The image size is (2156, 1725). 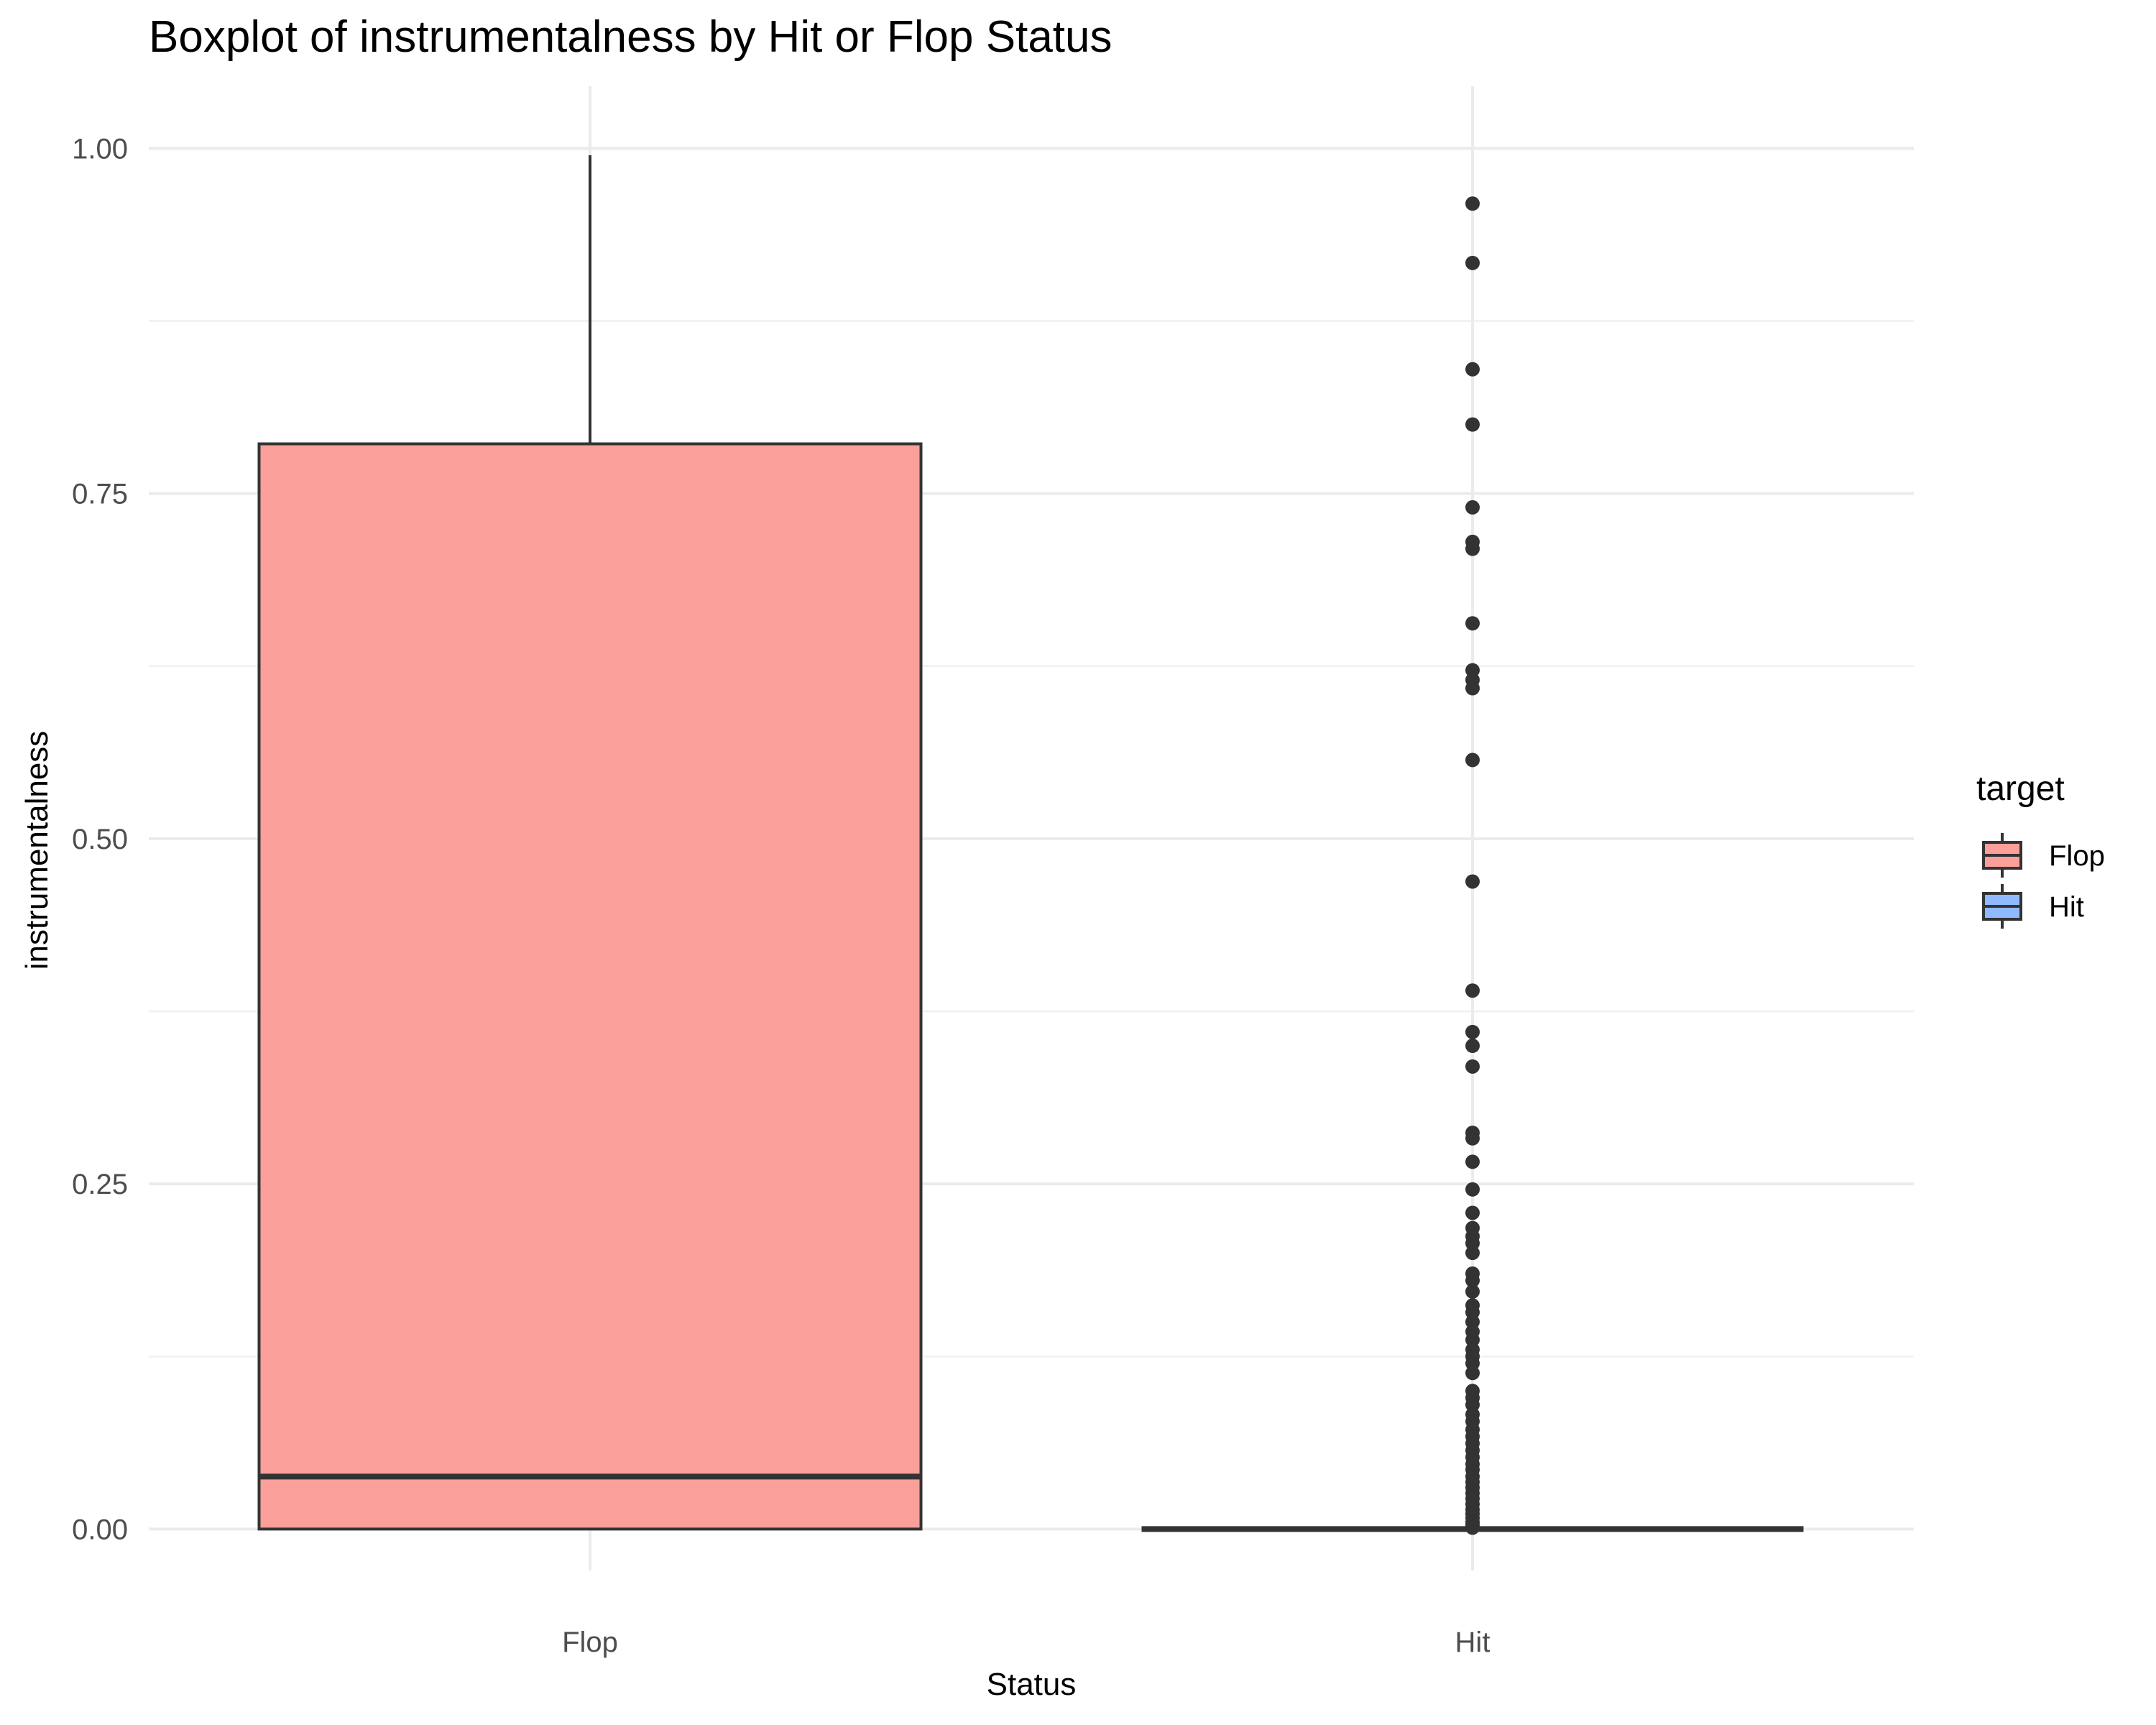 What do you see at coordinates (1473, 1642) in the screenshot?
I see `x-tick-label: Hit` at bounding box center [1473, 1642].